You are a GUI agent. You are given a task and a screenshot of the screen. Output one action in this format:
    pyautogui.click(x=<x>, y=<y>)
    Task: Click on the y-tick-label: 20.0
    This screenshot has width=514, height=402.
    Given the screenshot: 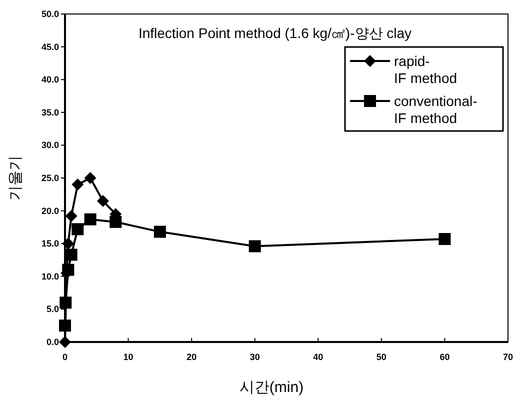 What is the action you would take?
    pyautogui.click(x=50, y=211)
    